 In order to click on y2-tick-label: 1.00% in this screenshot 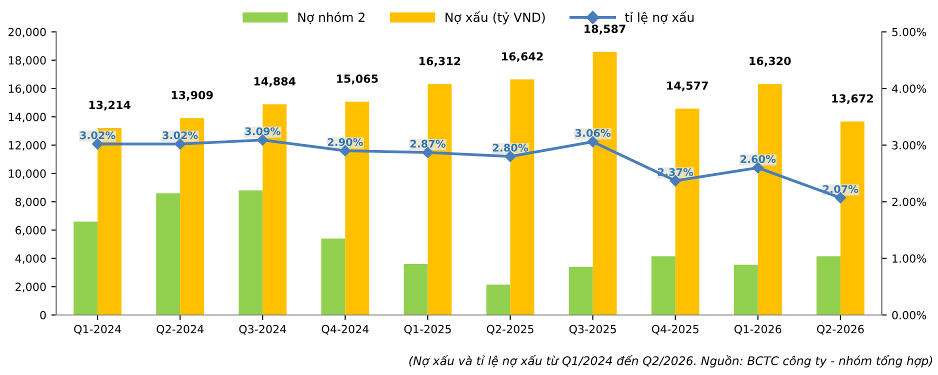, I will do `click(909, 258)`.